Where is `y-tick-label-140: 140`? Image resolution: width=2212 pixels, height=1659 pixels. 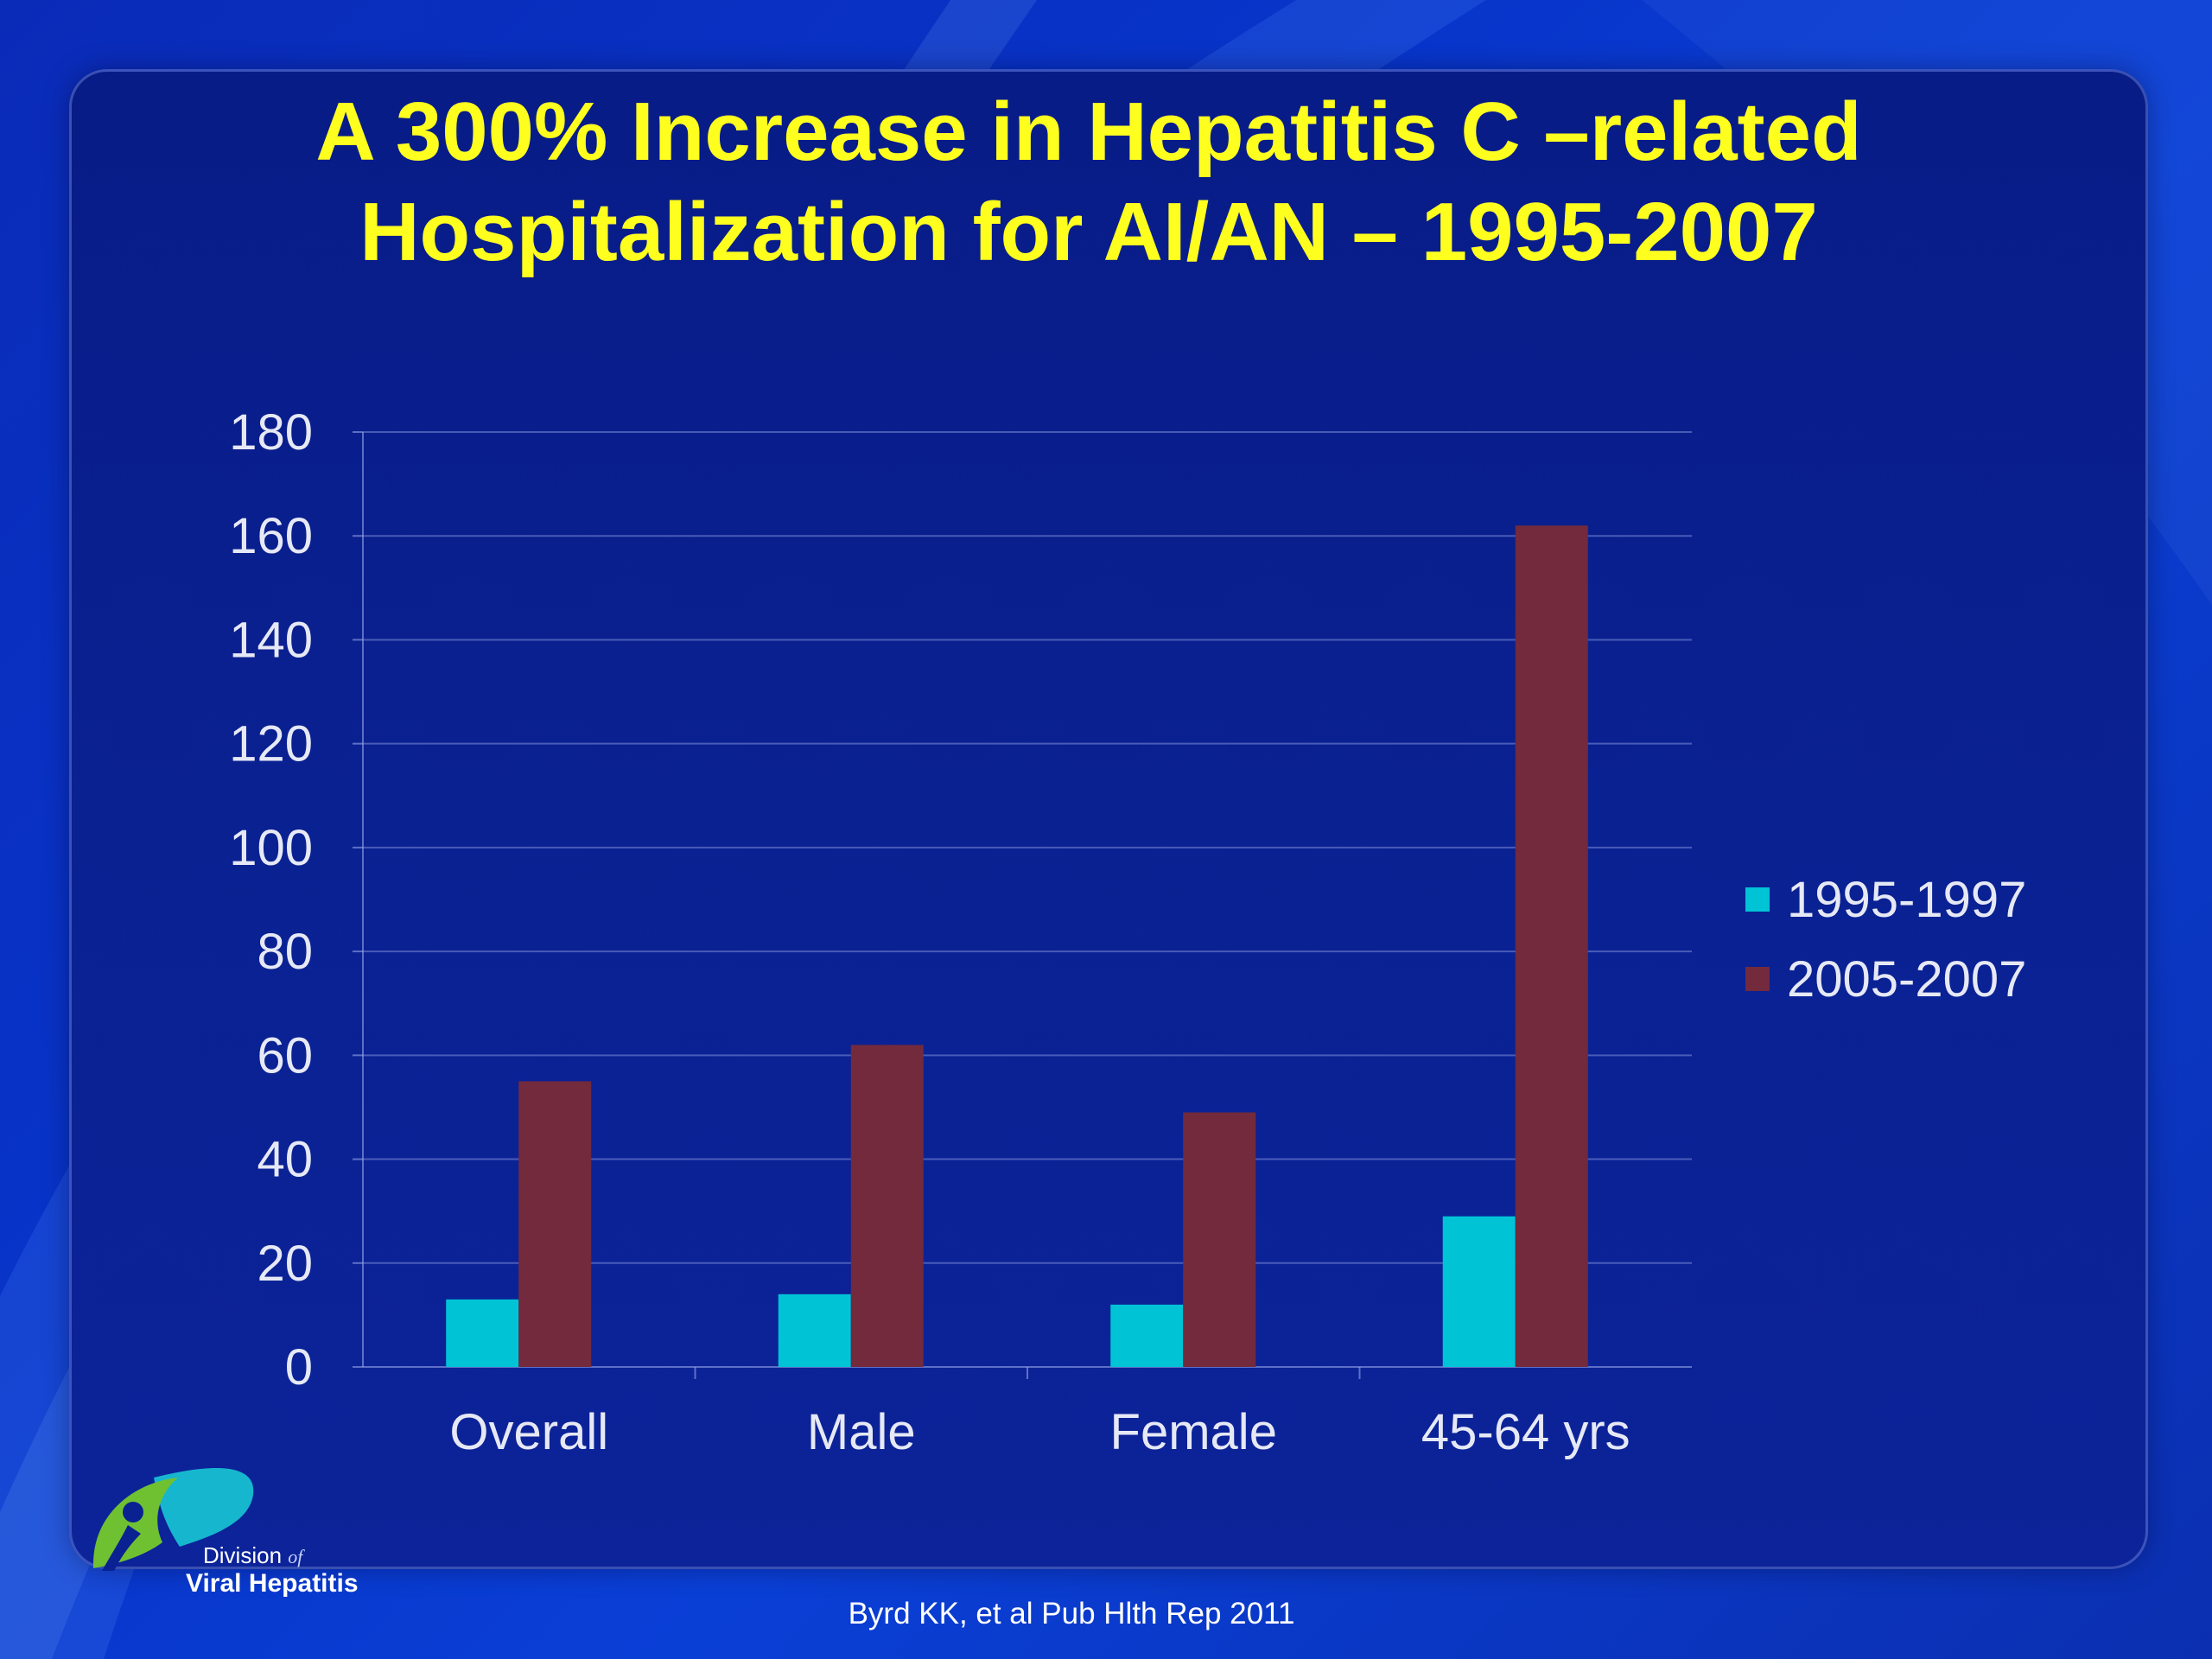 y-tick-label-140: 140 is located at coordinates (271, 640).